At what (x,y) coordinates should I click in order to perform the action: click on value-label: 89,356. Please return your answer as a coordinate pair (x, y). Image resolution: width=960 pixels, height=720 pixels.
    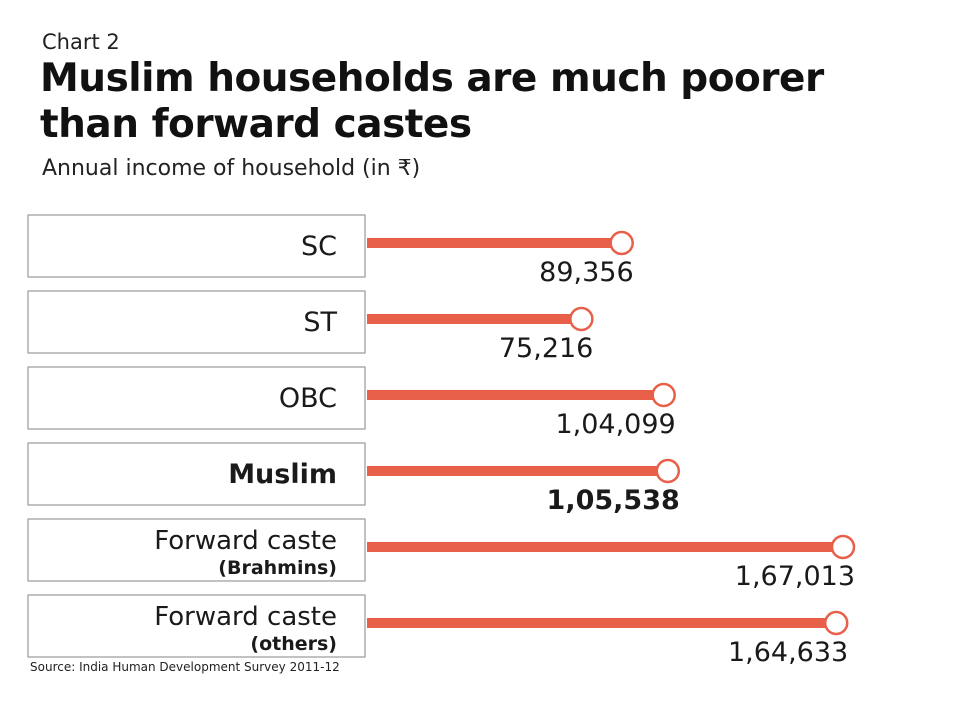
    Looking at the image, I should click on (586, 272).